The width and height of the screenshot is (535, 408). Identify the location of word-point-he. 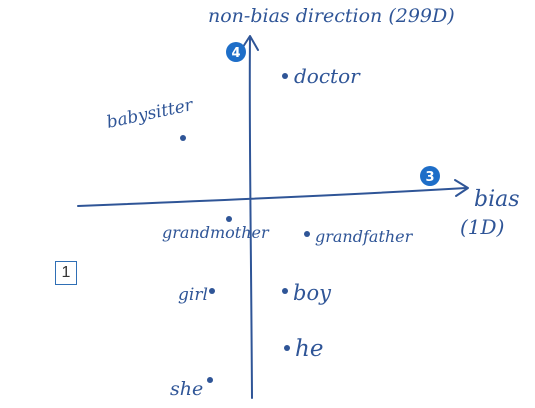
(287, 348).